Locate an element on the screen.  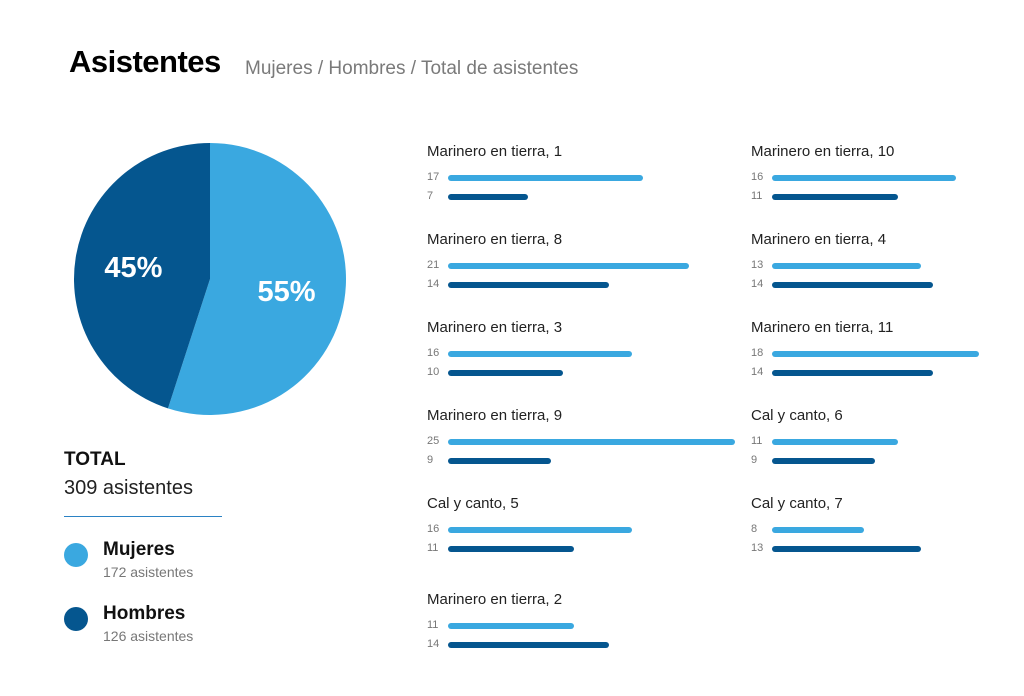
bar-value-label: 21 is located at coordinates (433, 265).